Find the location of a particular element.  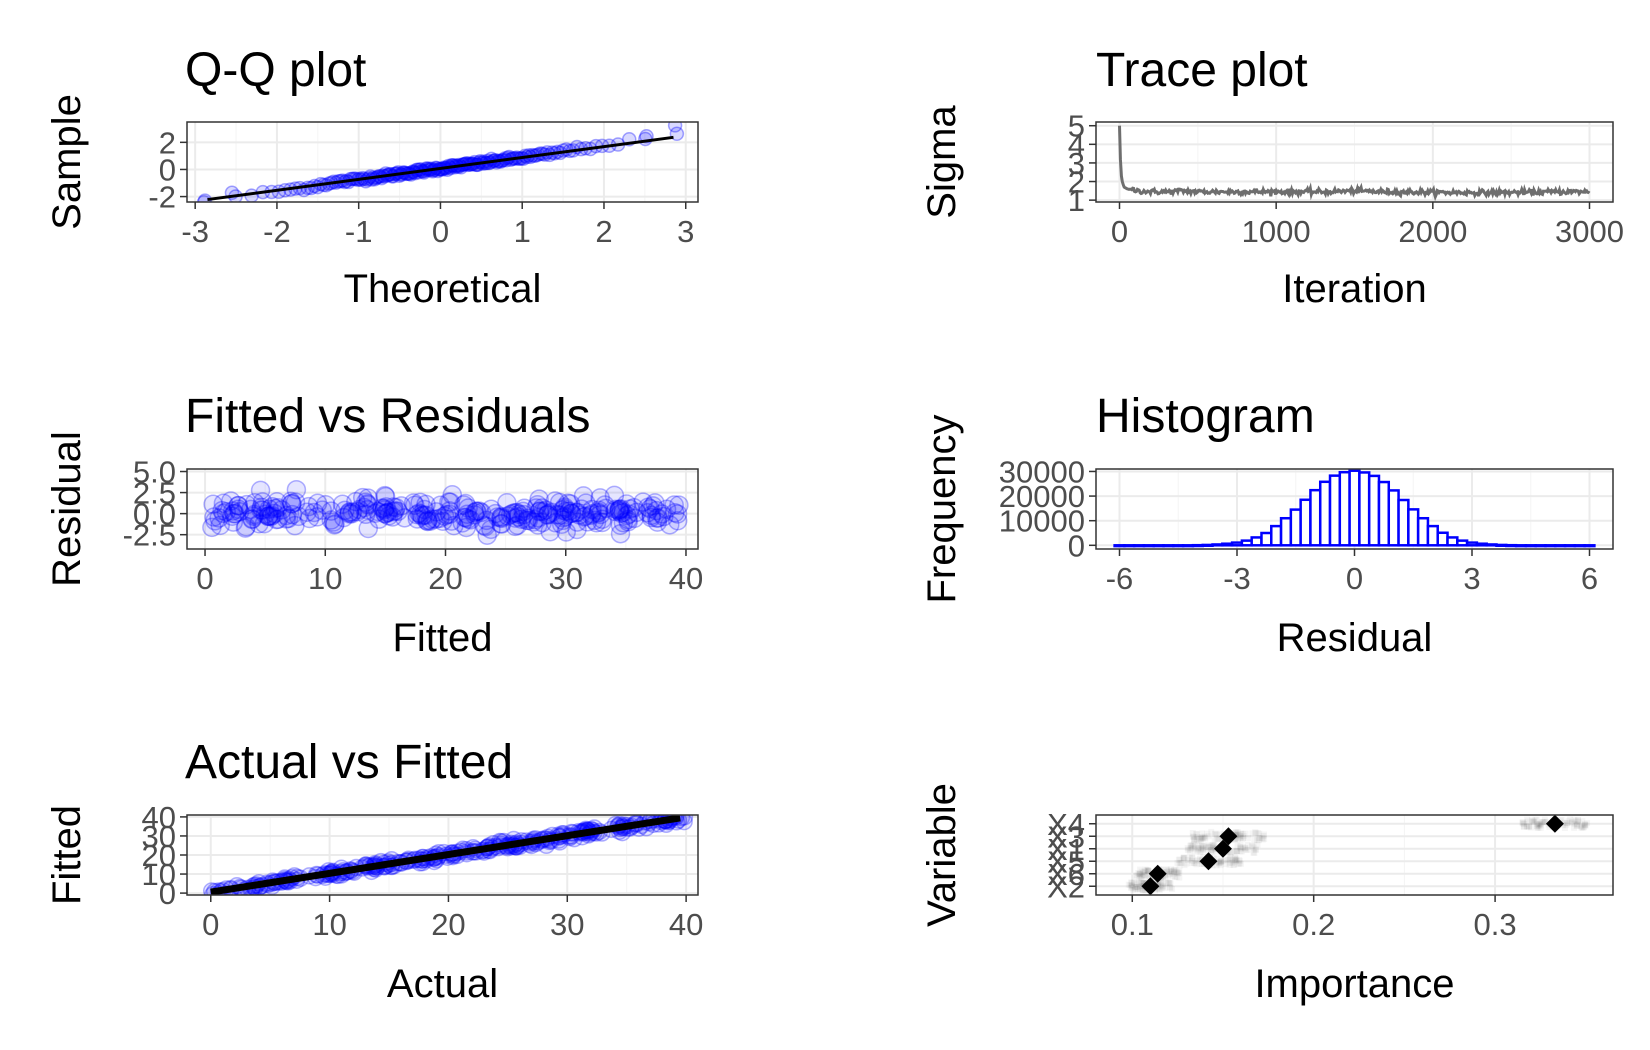

y-tick-label: -2 is located at coordinates (162, 197).